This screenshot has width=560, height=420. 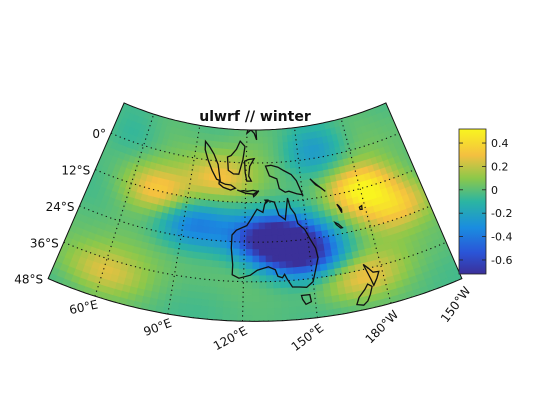 What do you see at coordinates (212, 160) in the screenshot?
I see `sumatra-coastline` at bounding box center [212, 160].